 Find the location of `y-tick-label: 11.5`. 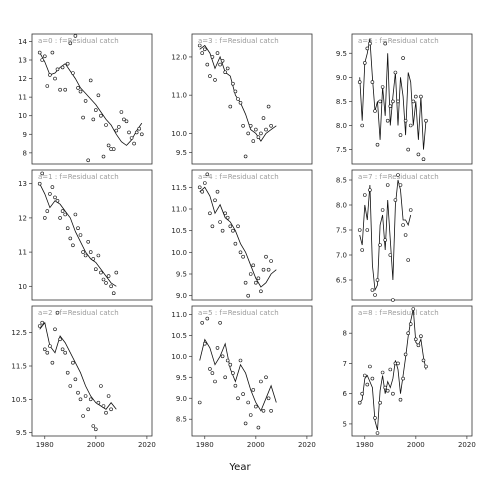

y-tick-label: 11.5 is located at coordinates (179, 188).